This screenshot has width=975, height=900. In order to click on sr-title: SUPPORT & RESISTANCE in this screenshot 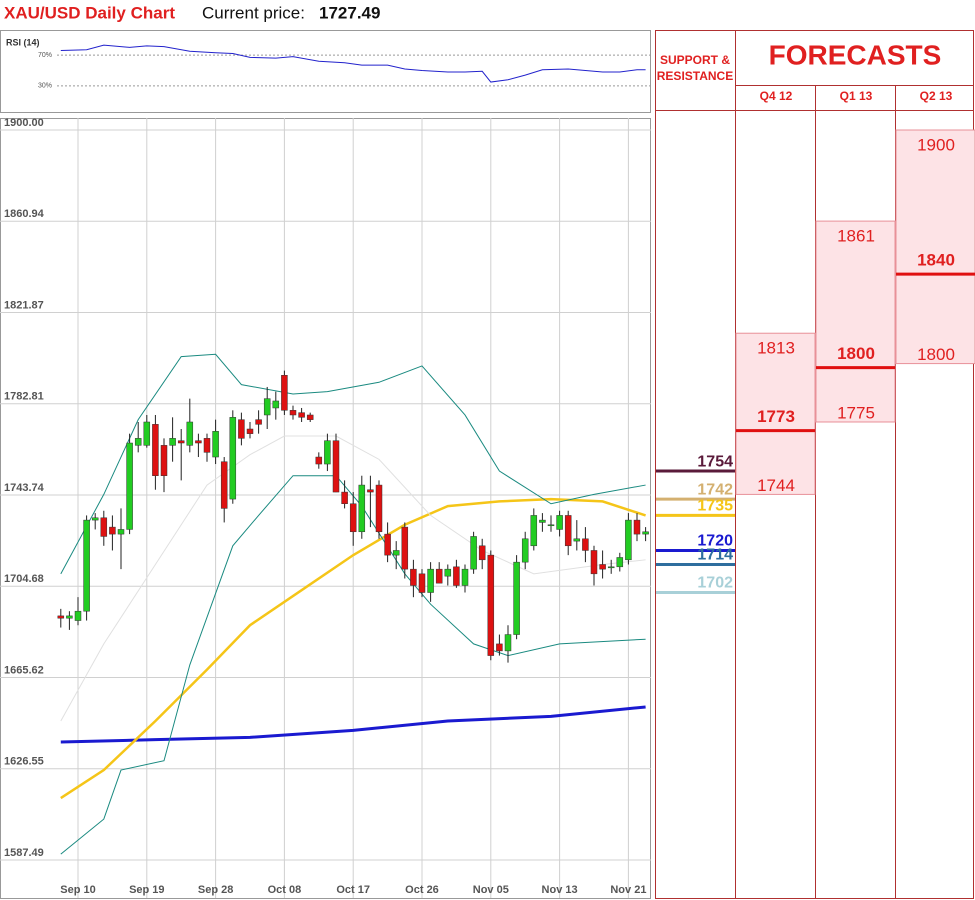, I will do `click(695, 68)`.